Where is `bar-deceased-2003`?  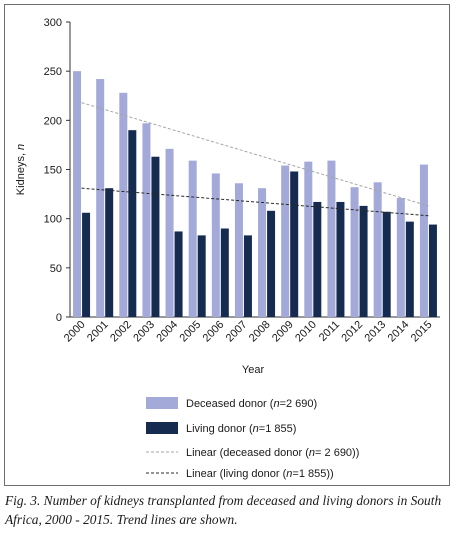
bar-deceased-2003 is located at coordinates (146, 220).